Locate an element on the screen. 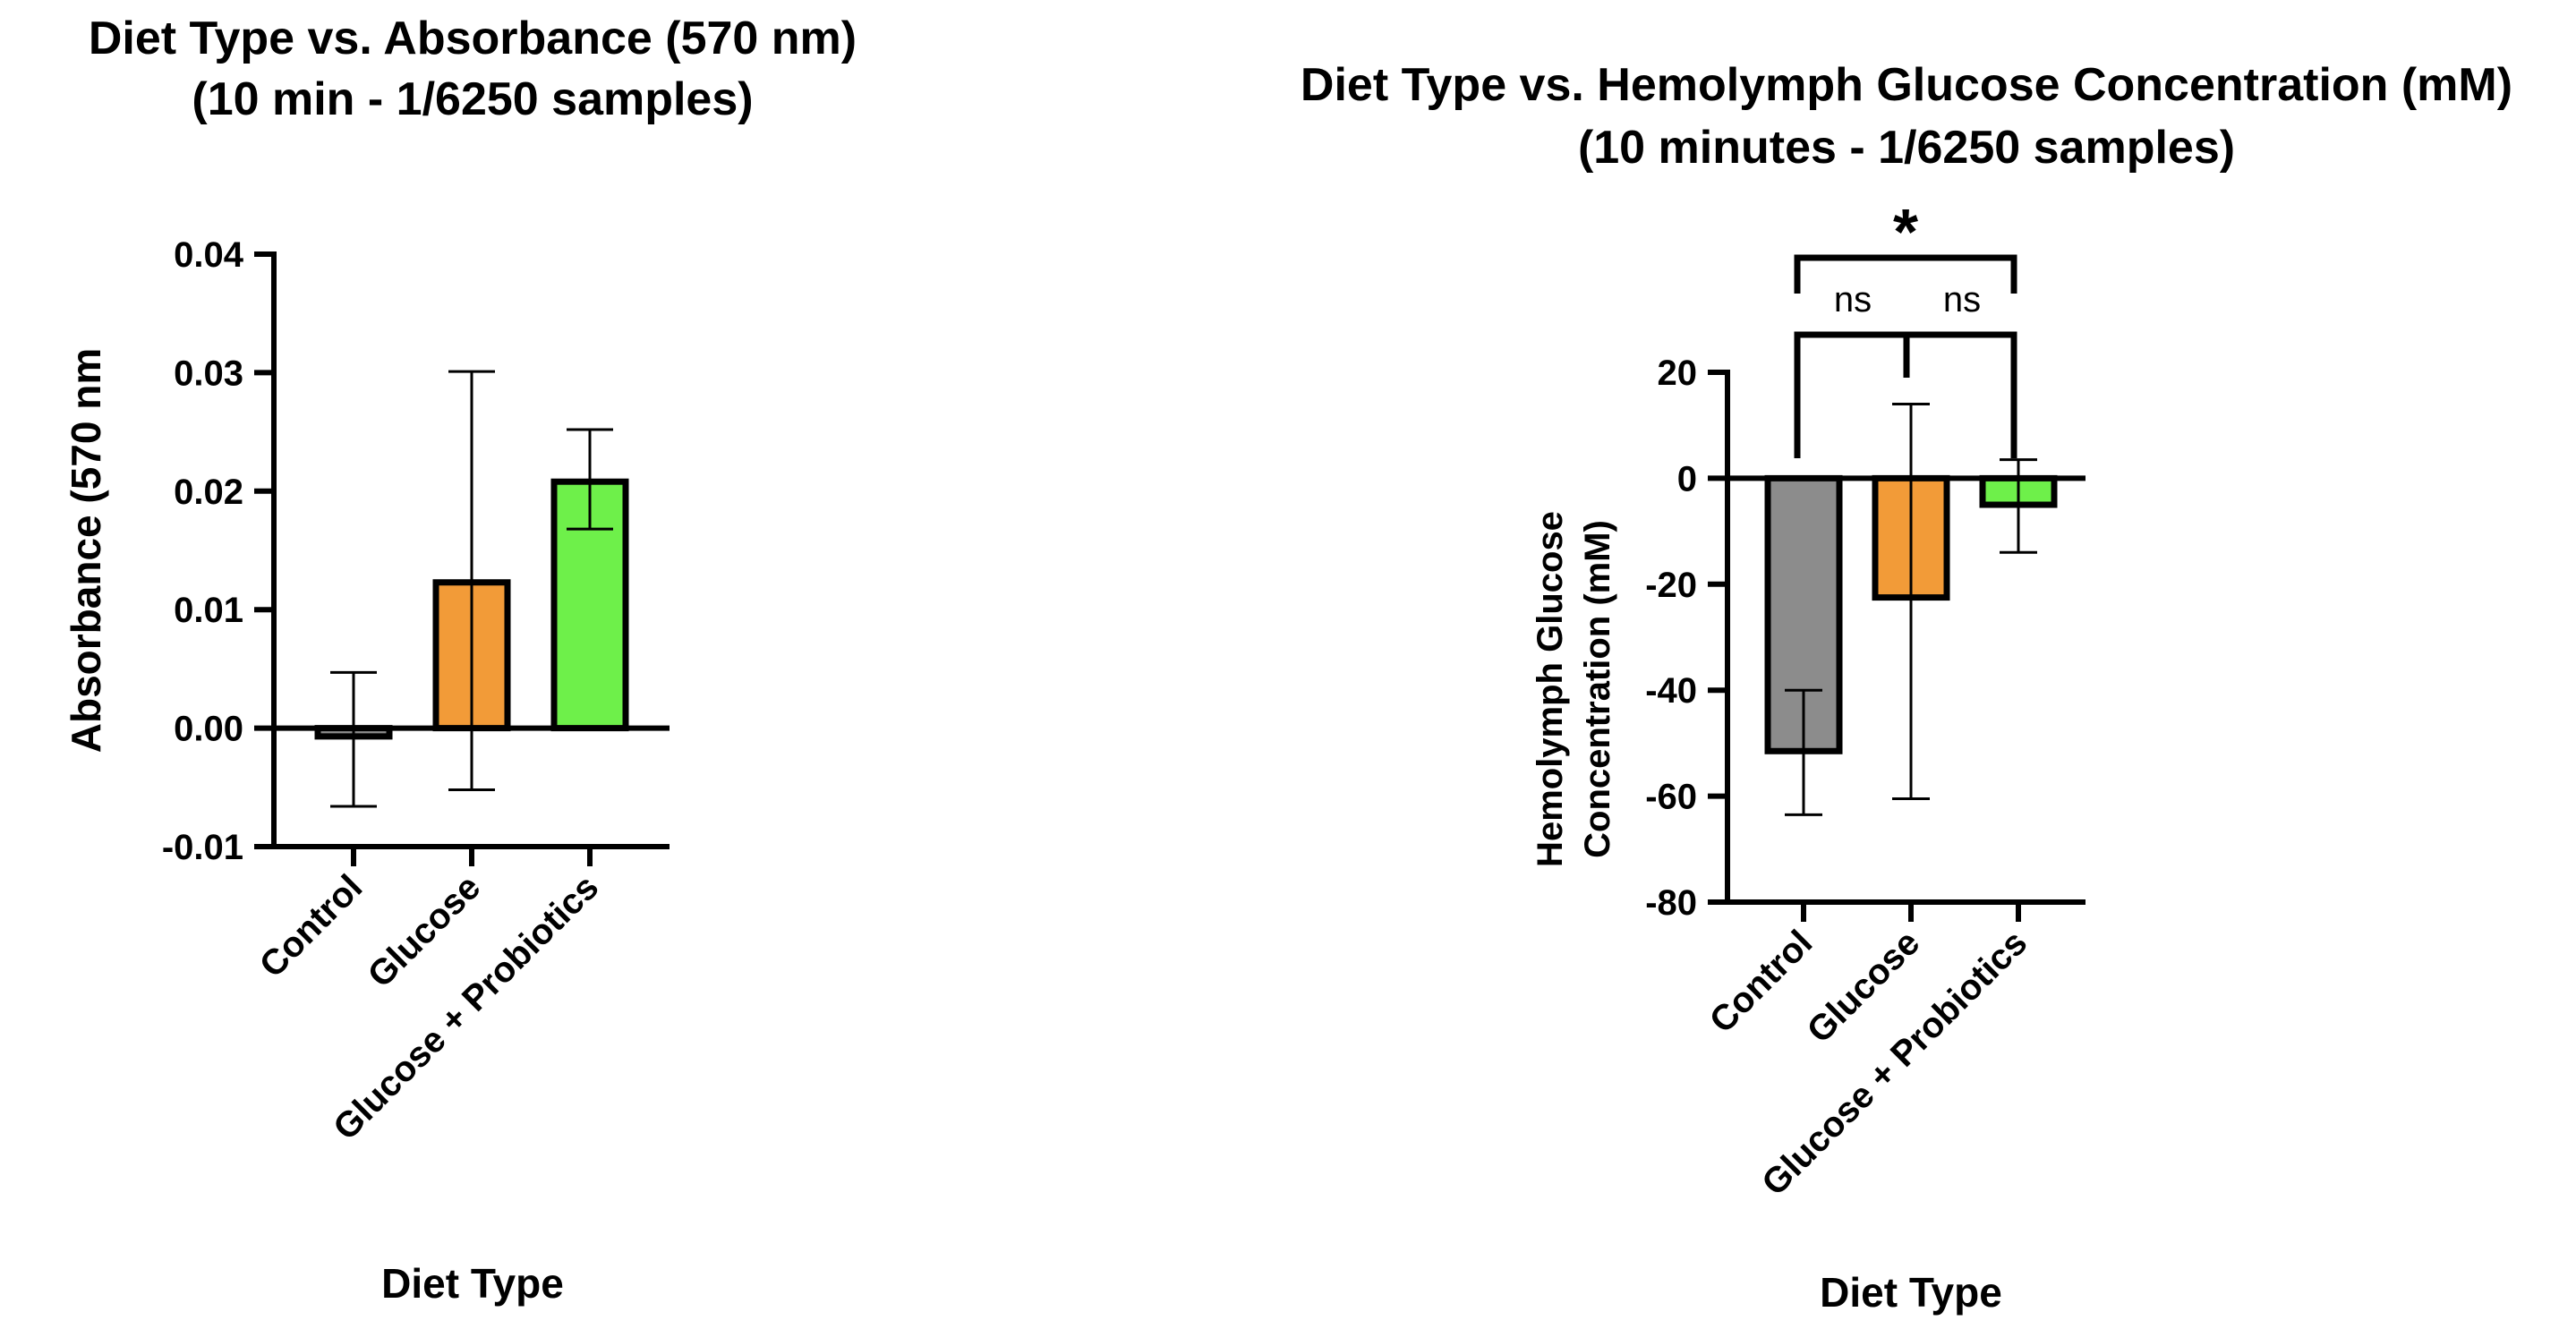 This screenshot has width=2576, height=1329. significance-brackets: * ns ns is located at coordinates (1905, 327).